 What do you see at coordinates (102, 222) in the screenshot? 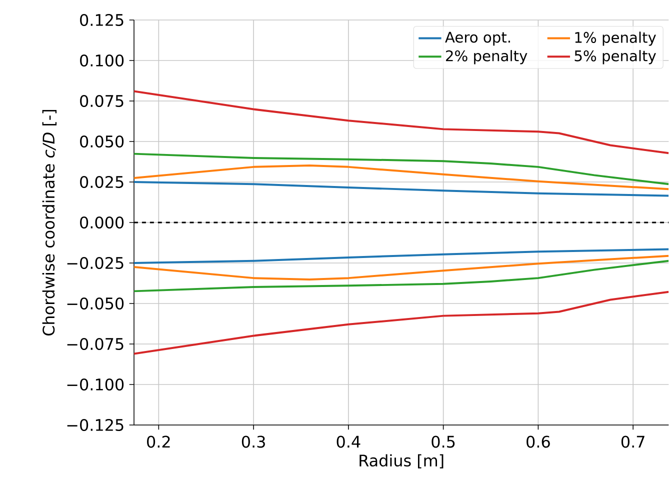
I see `y-tick-label: 0.000` at bounding box center [102, 222].